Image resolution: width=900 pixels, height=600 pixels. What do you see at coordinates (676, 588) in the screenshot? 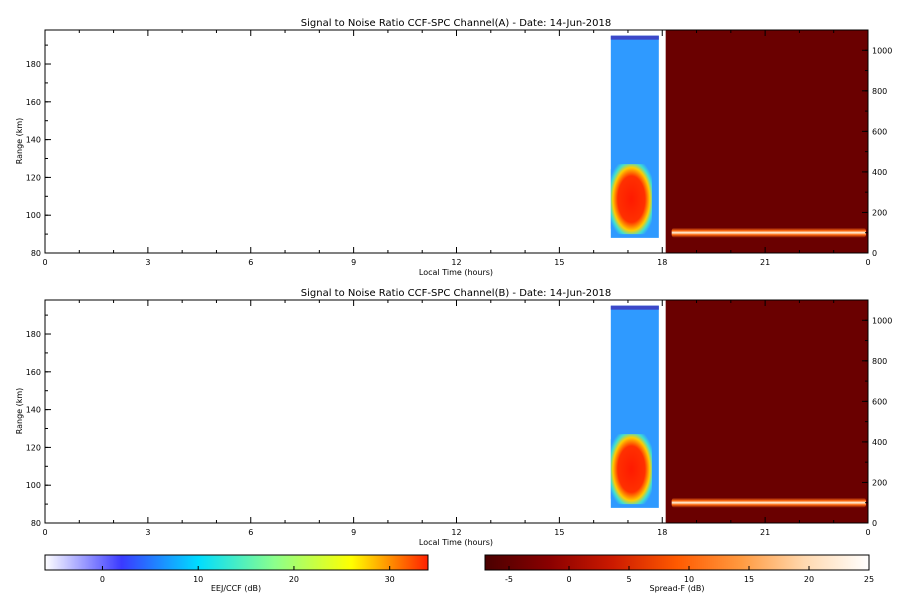
I see `colorbar-label: Spread-F (dB)` at bounding box center [676, 588].